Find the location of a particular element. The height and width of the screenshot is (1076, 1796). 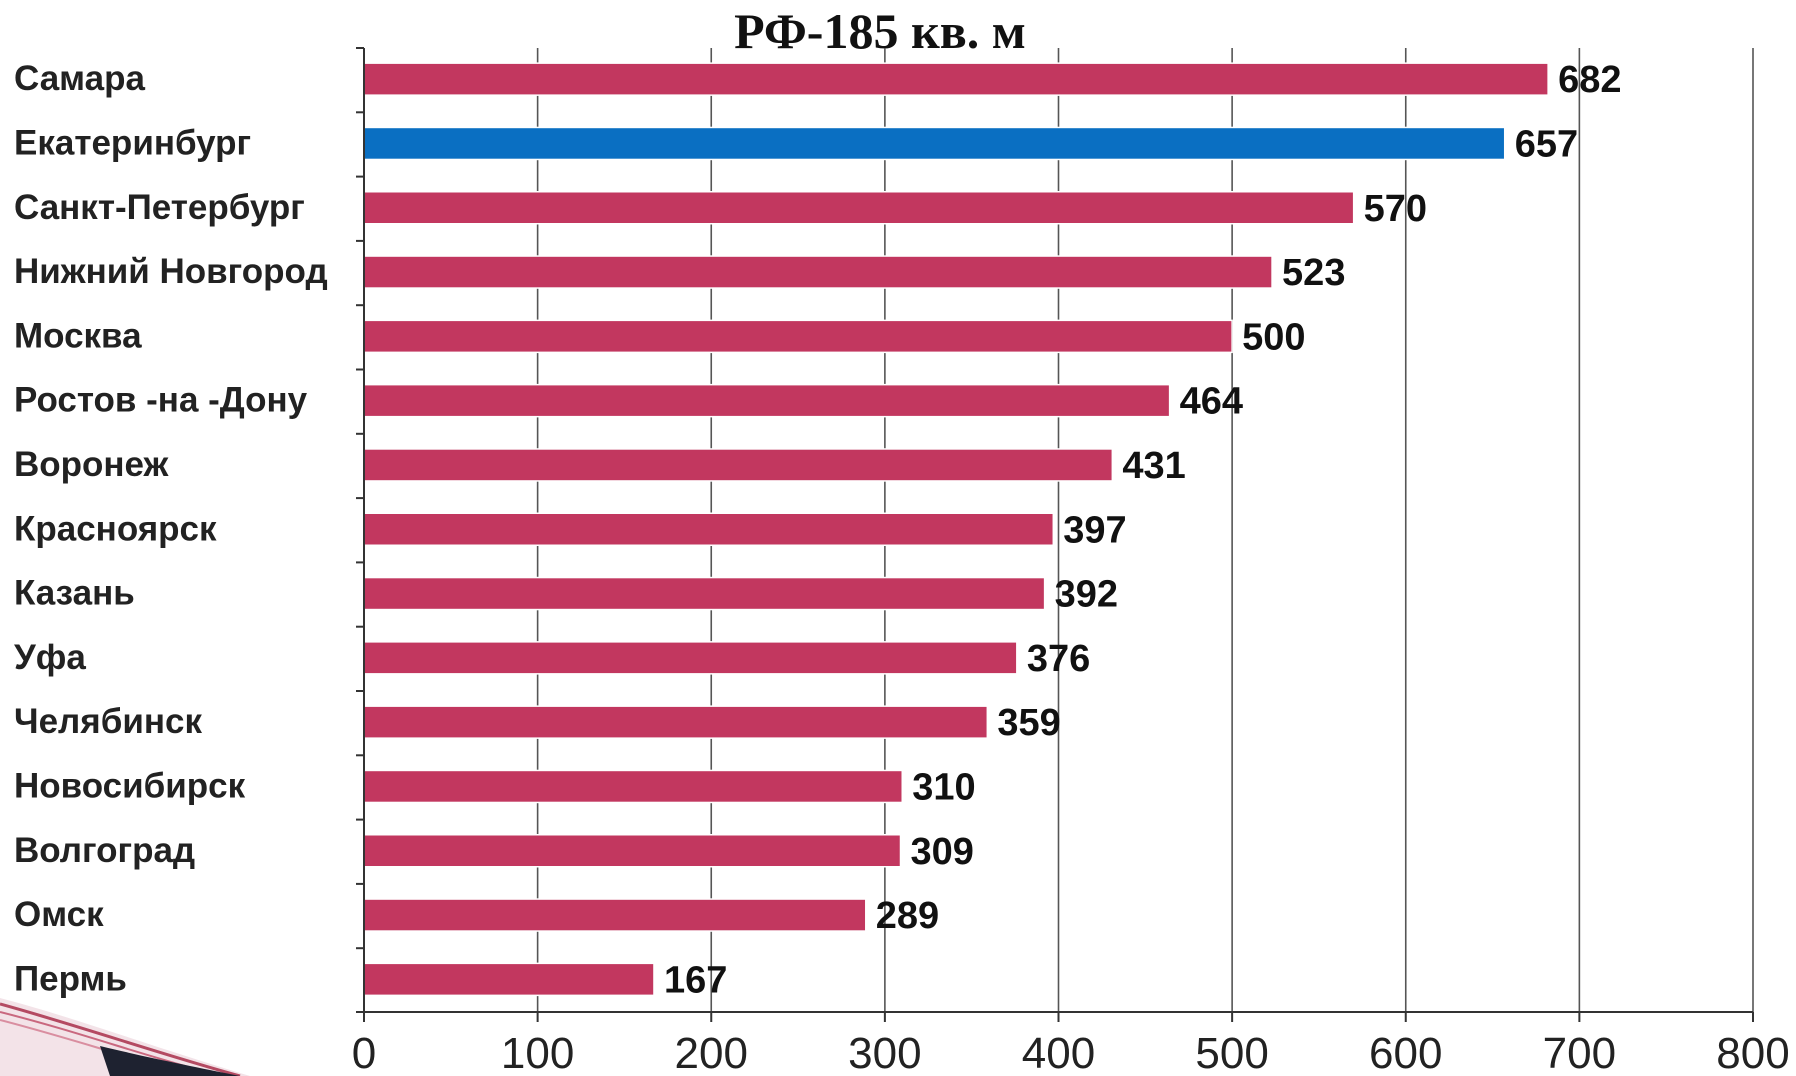

category-label: Воронеж is located at coordinates (92, 464).